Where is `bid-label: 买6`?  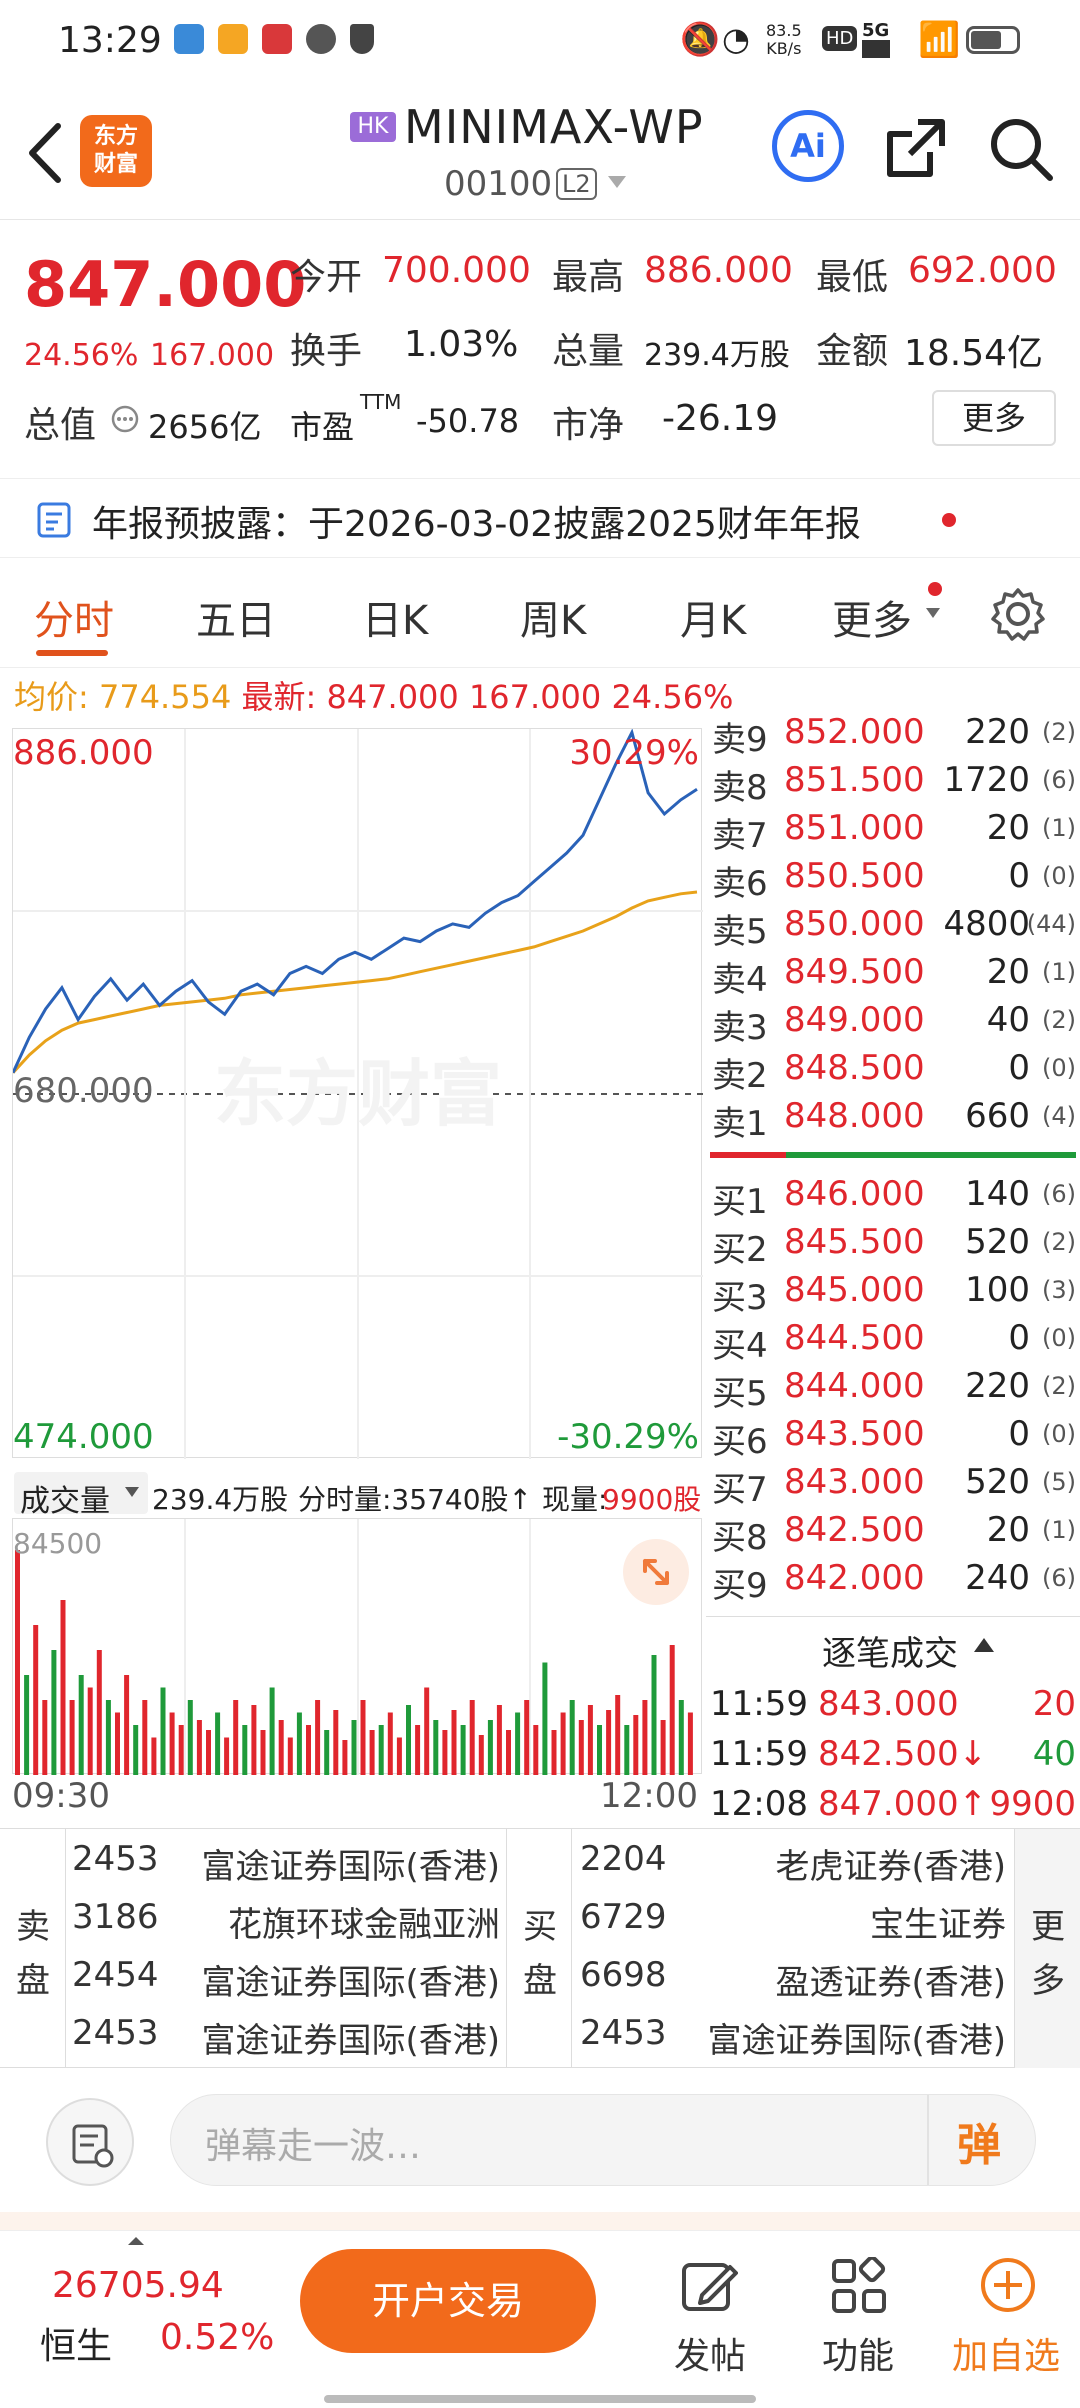 bid-label: 买6 is located at coordinates (740, 1442).